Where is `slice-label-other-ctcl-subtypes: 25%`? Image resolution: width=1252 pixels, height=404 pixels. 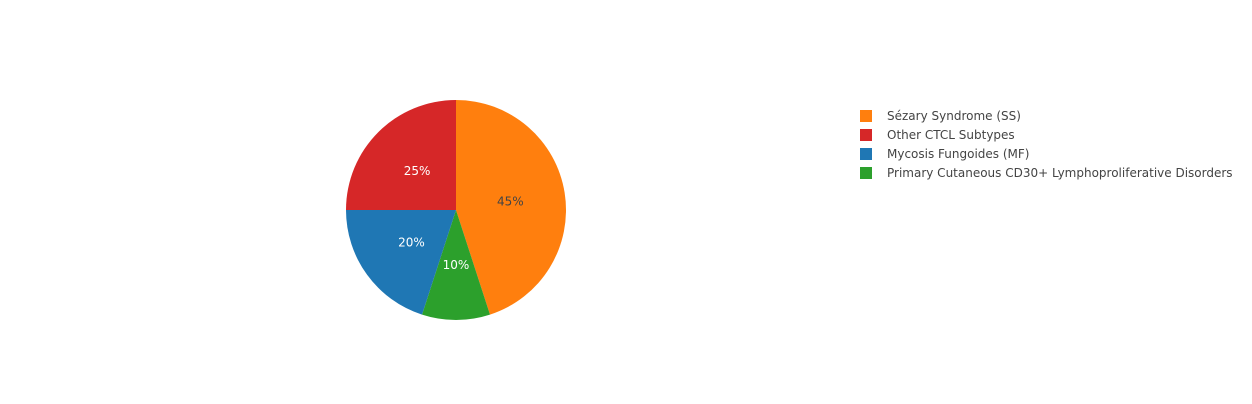 slice-label-other-ctcl-subtypes: 25% is located at coordinates (417, 171).